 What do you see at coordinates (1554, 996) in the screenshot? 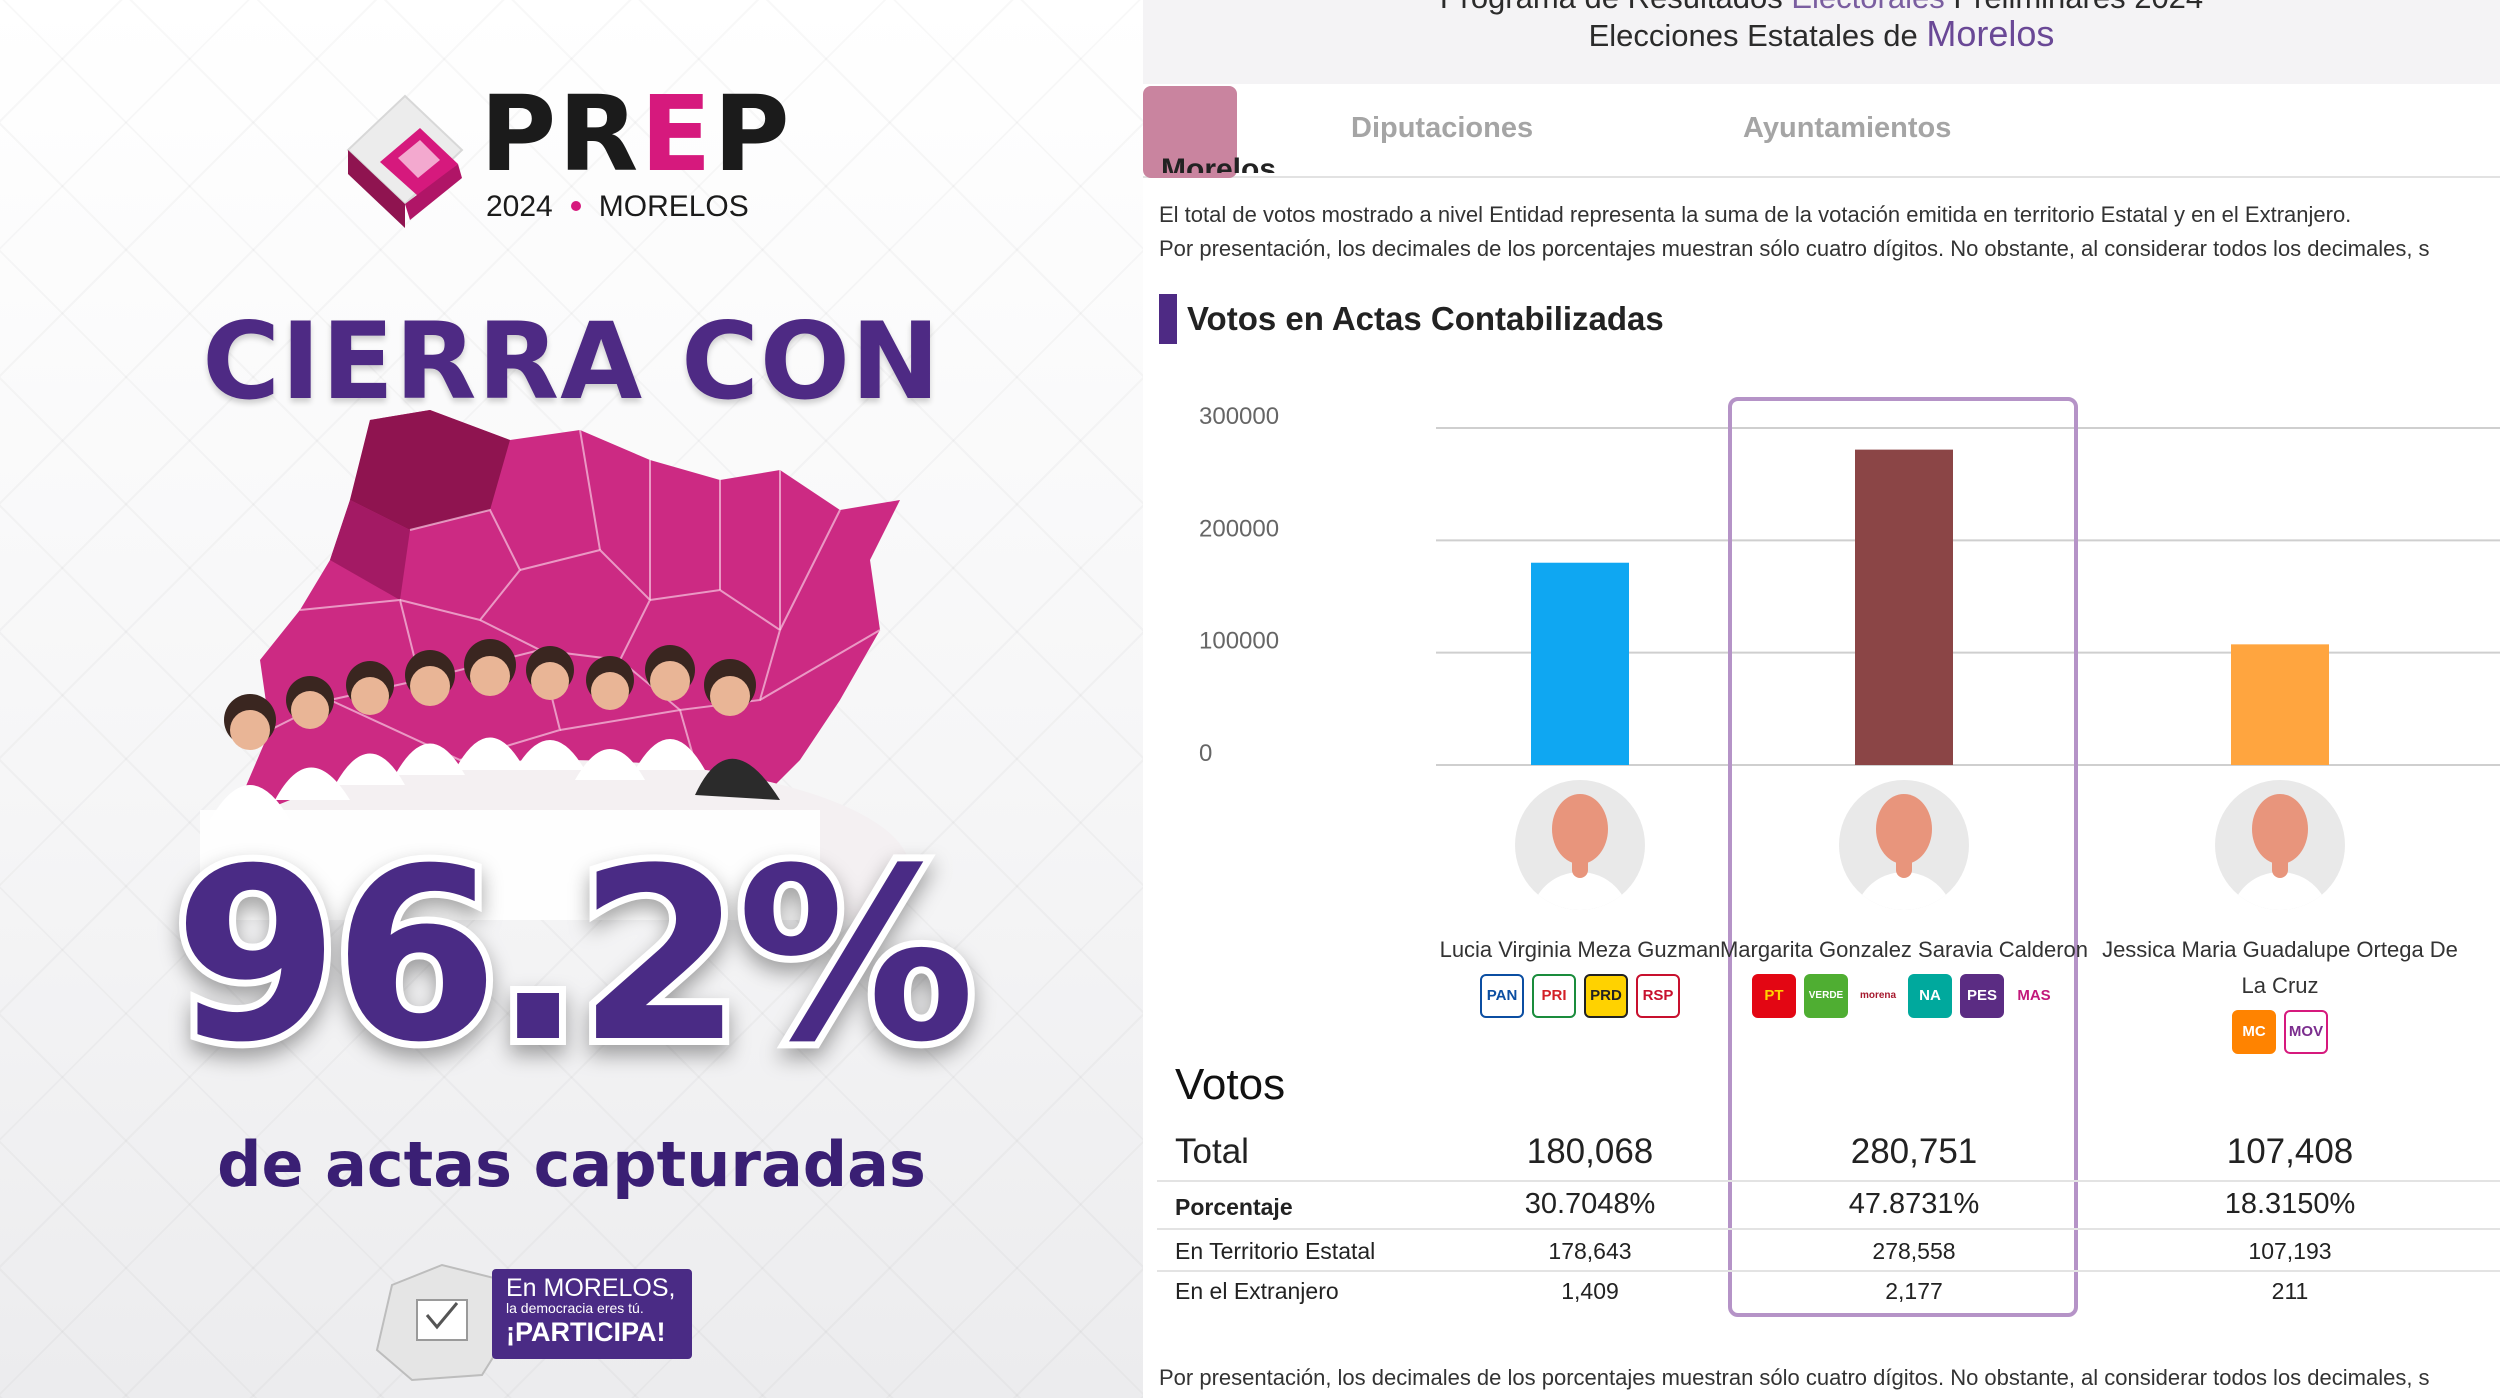
I see `party-logo-icon: PRI` at bounding box center [1554, 996].